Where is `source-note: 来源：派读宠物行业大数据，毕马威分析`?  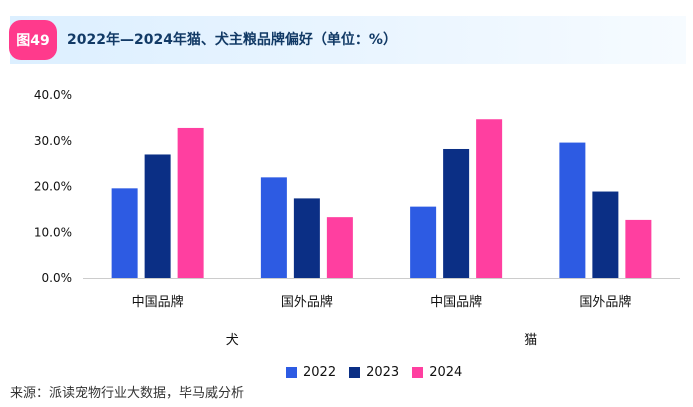
source-note: 来源：派读宠物行业大数据，毕马威分析 is located at coordinates (127, 393).